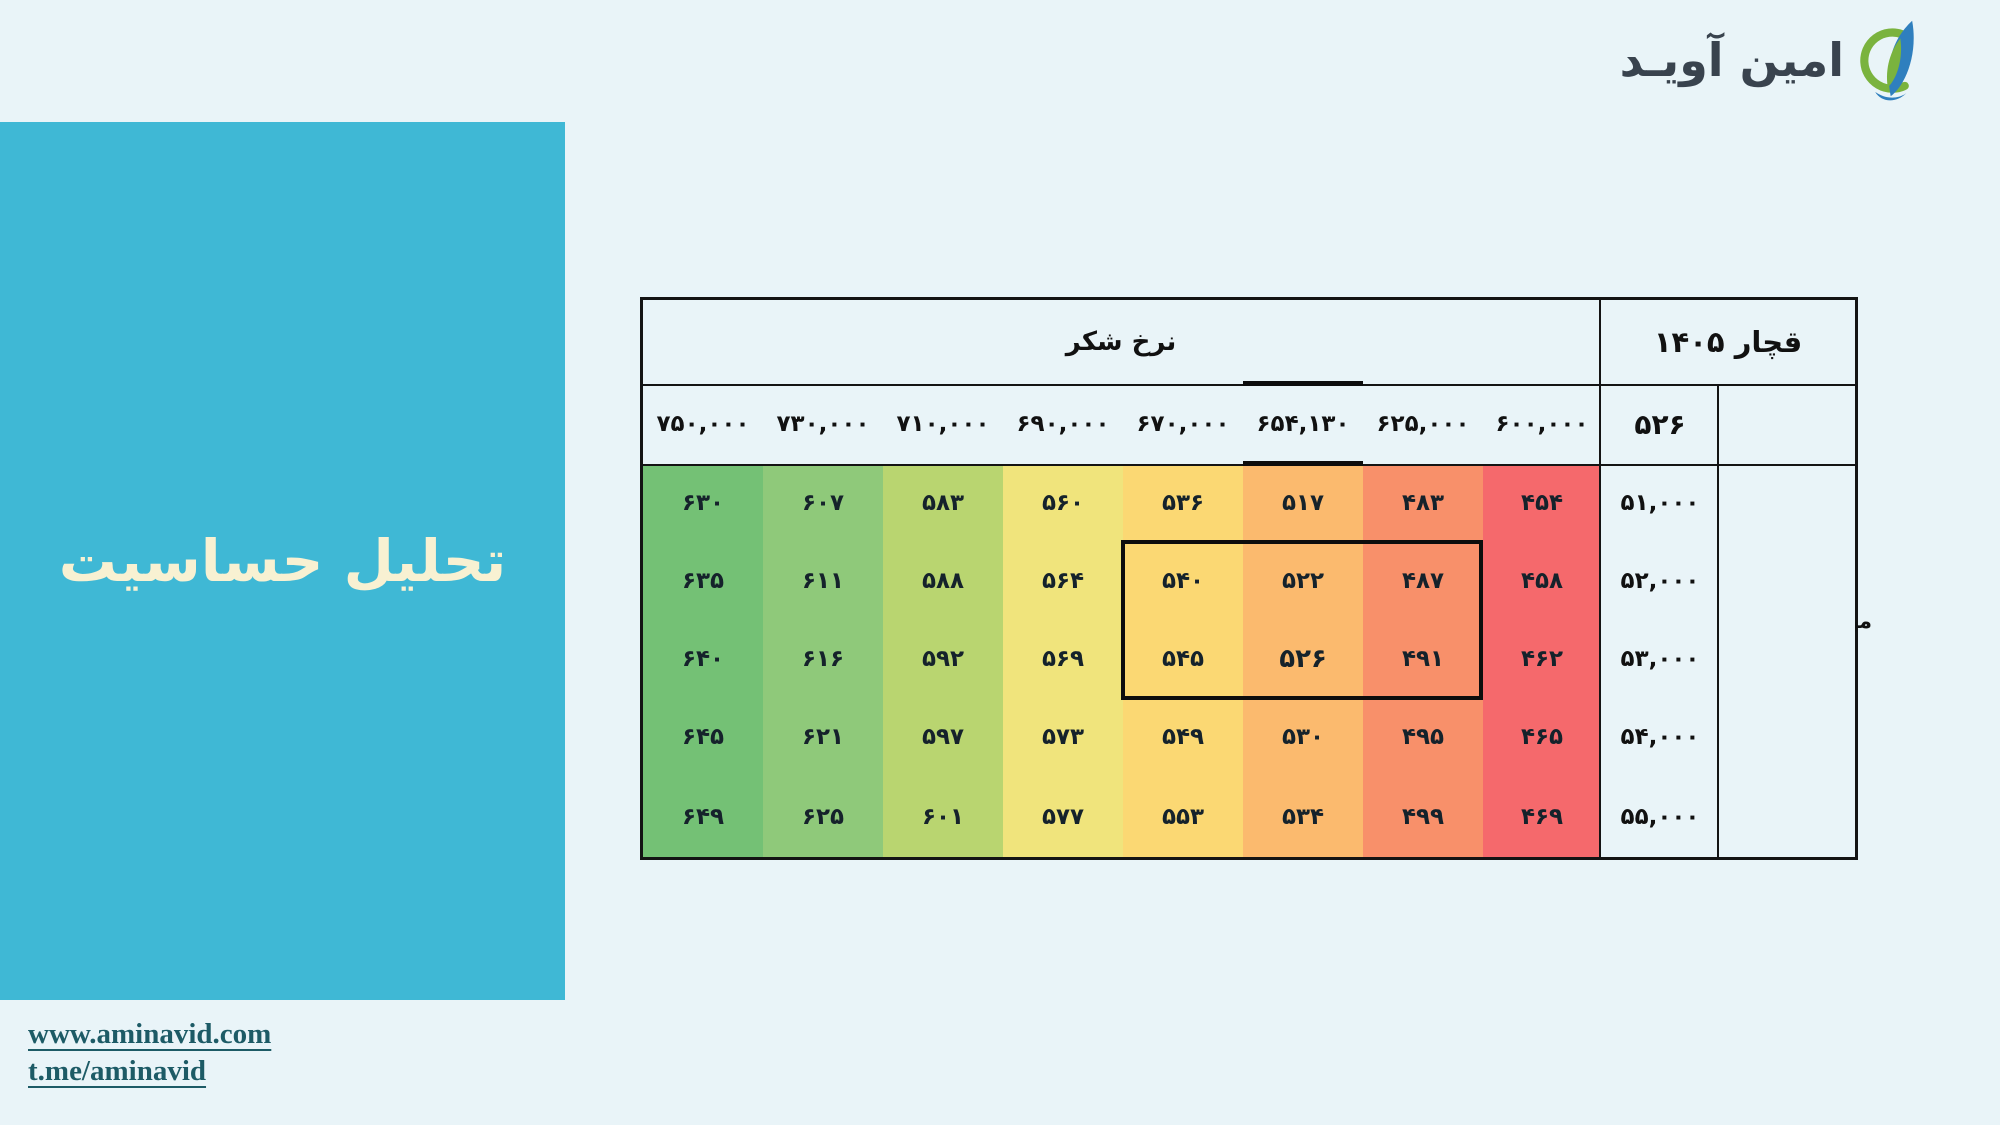 The height and width of the screenshot is (1125, 2000). I want to click on heatmap-cell: ۵۷۷, so click(1063, 816).